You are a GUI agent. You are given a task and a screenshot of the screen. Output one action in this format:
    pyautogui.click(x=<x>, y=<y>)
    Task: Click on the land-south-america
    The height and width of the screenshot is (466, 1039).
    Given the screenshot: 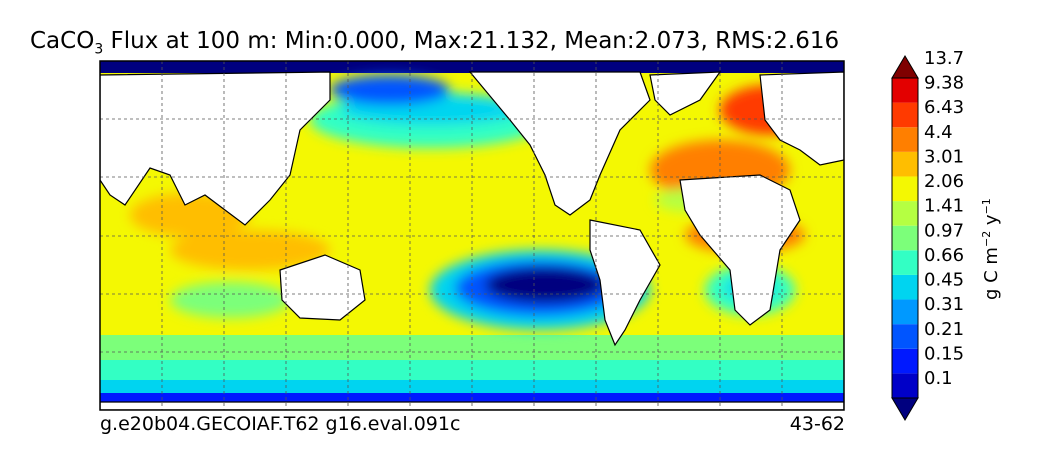 What is the action you would take?
    pyautogui.click(x=625, y=283)
    